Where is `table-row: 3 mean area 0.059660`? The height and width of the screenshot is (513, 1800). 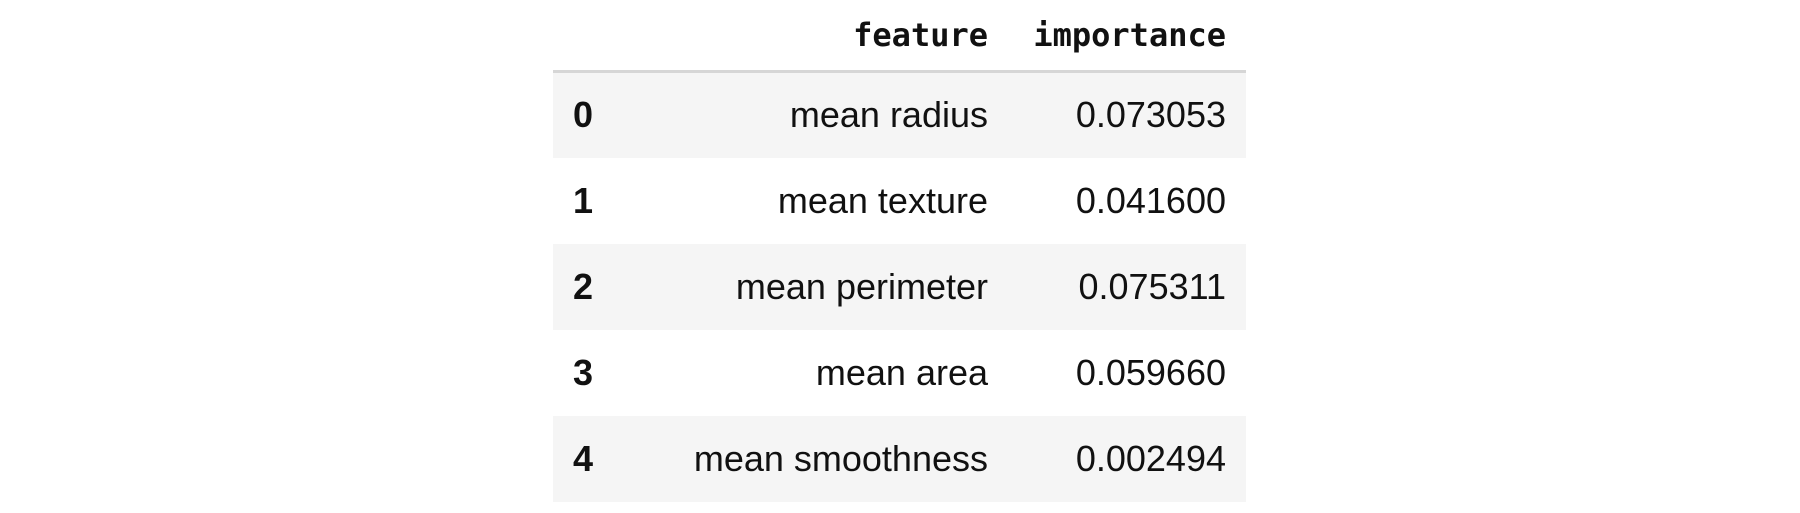 table-row: 3 mean area 0.059660 is located at coordinates (899, 372).